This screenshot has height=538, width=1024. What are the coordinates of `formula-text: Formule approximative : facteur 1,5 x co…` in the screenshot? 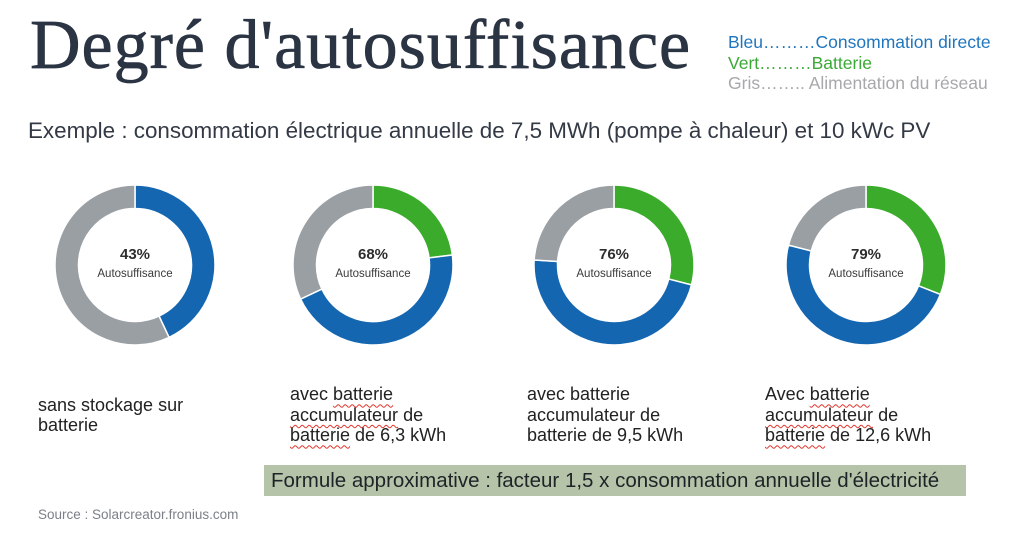 It's located at (605, 480).